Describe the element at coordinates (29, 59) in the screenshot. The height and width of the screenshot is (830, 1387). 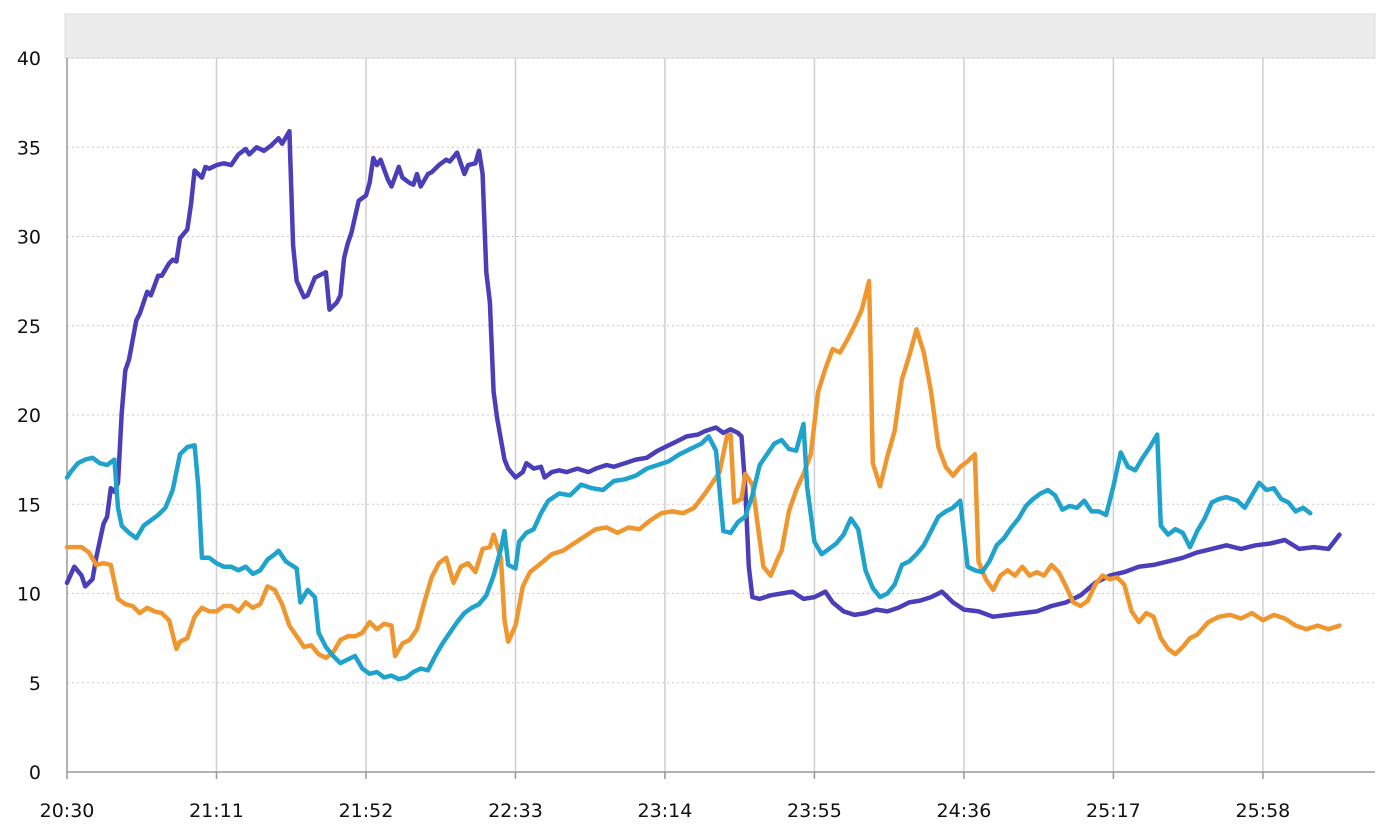
I see `y-tick-label: 40` at that location.